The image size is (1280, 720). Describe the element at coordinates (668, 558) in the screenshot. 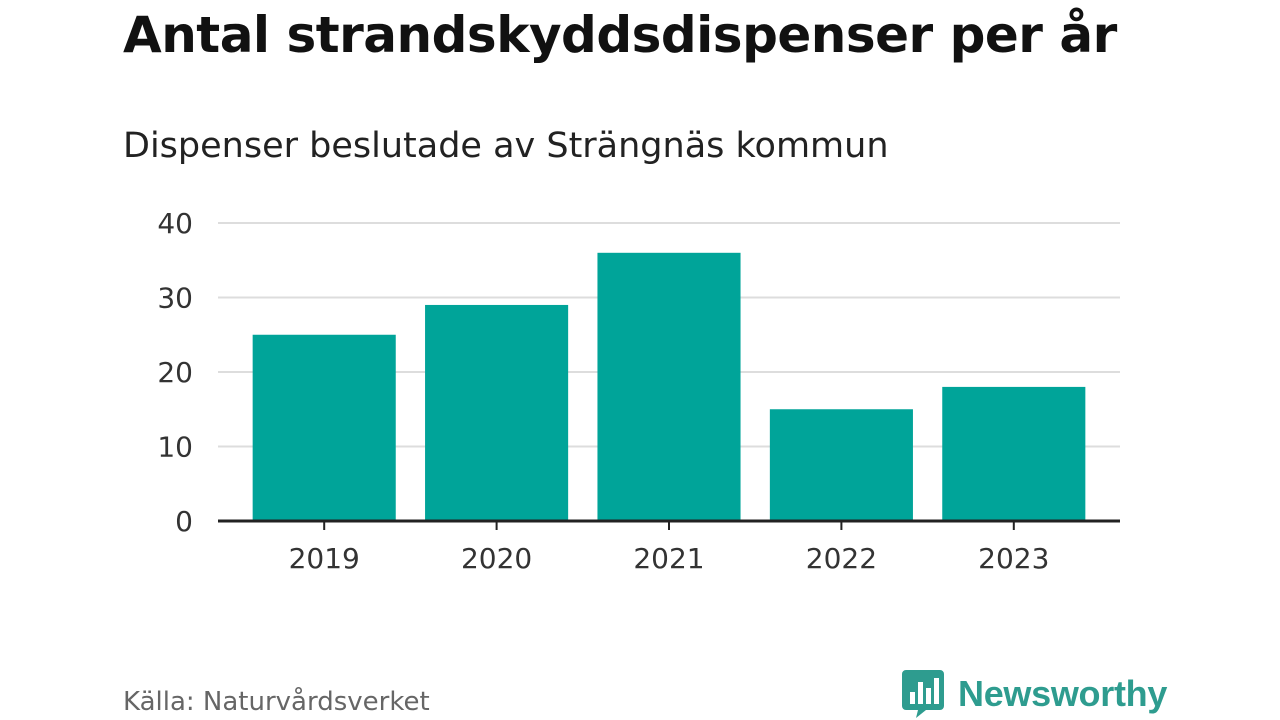

I see `x-tick-label: 2021` at that location.